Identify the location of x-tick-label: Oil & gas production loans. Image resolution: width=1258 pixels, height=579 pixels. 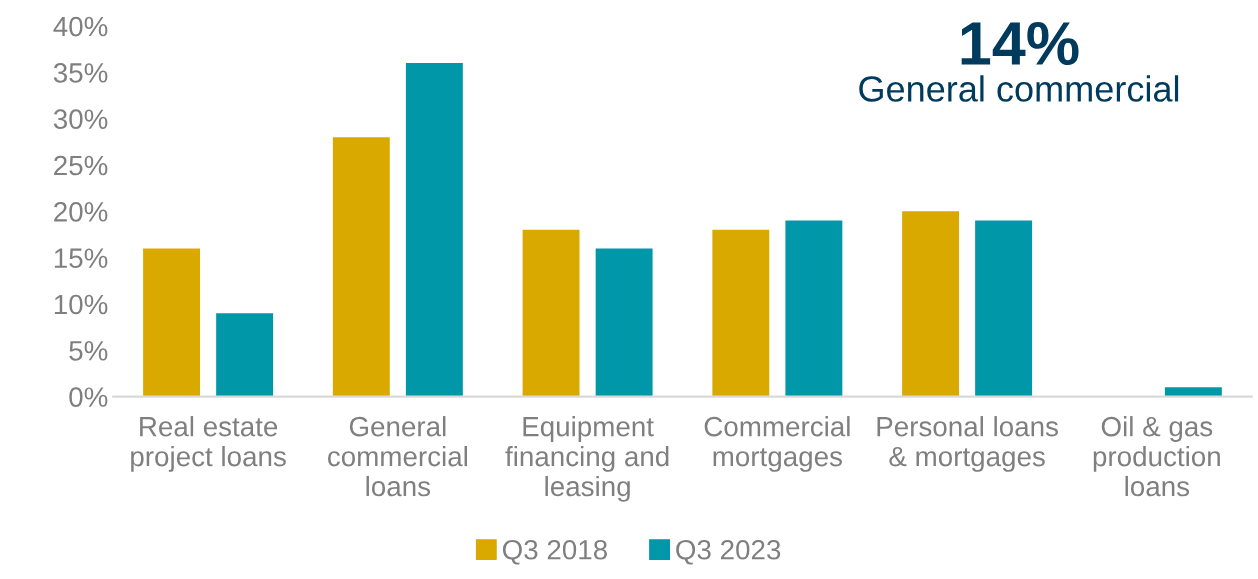
(1156, 456).